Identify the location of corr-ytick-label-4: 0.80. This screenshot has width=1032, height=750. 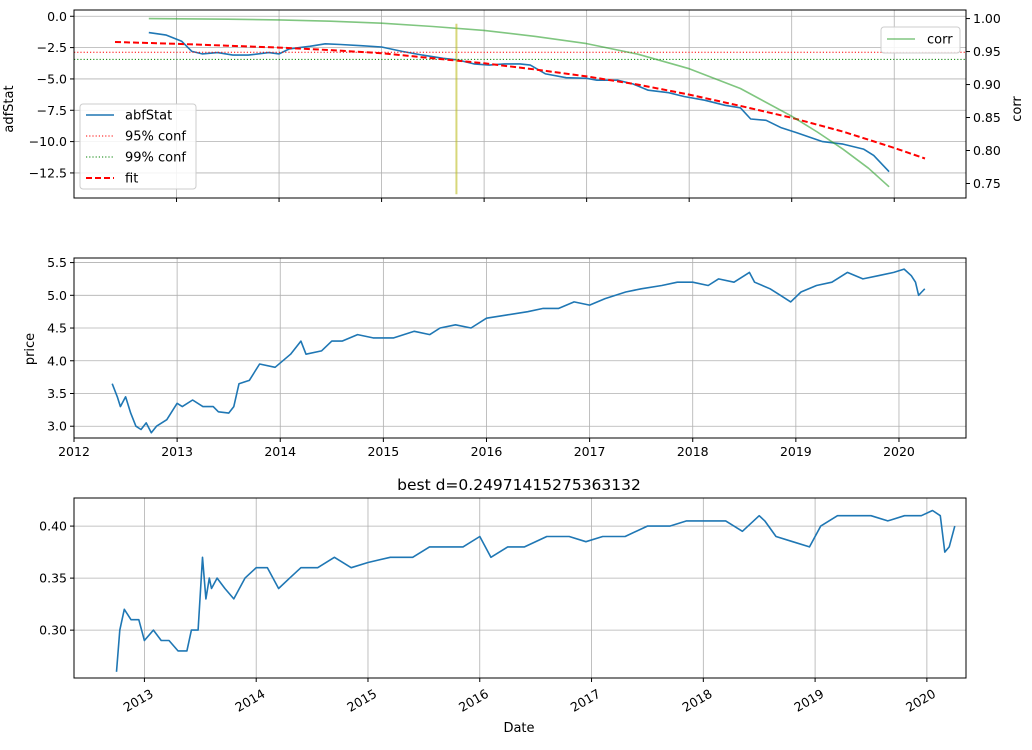
(987, 150).